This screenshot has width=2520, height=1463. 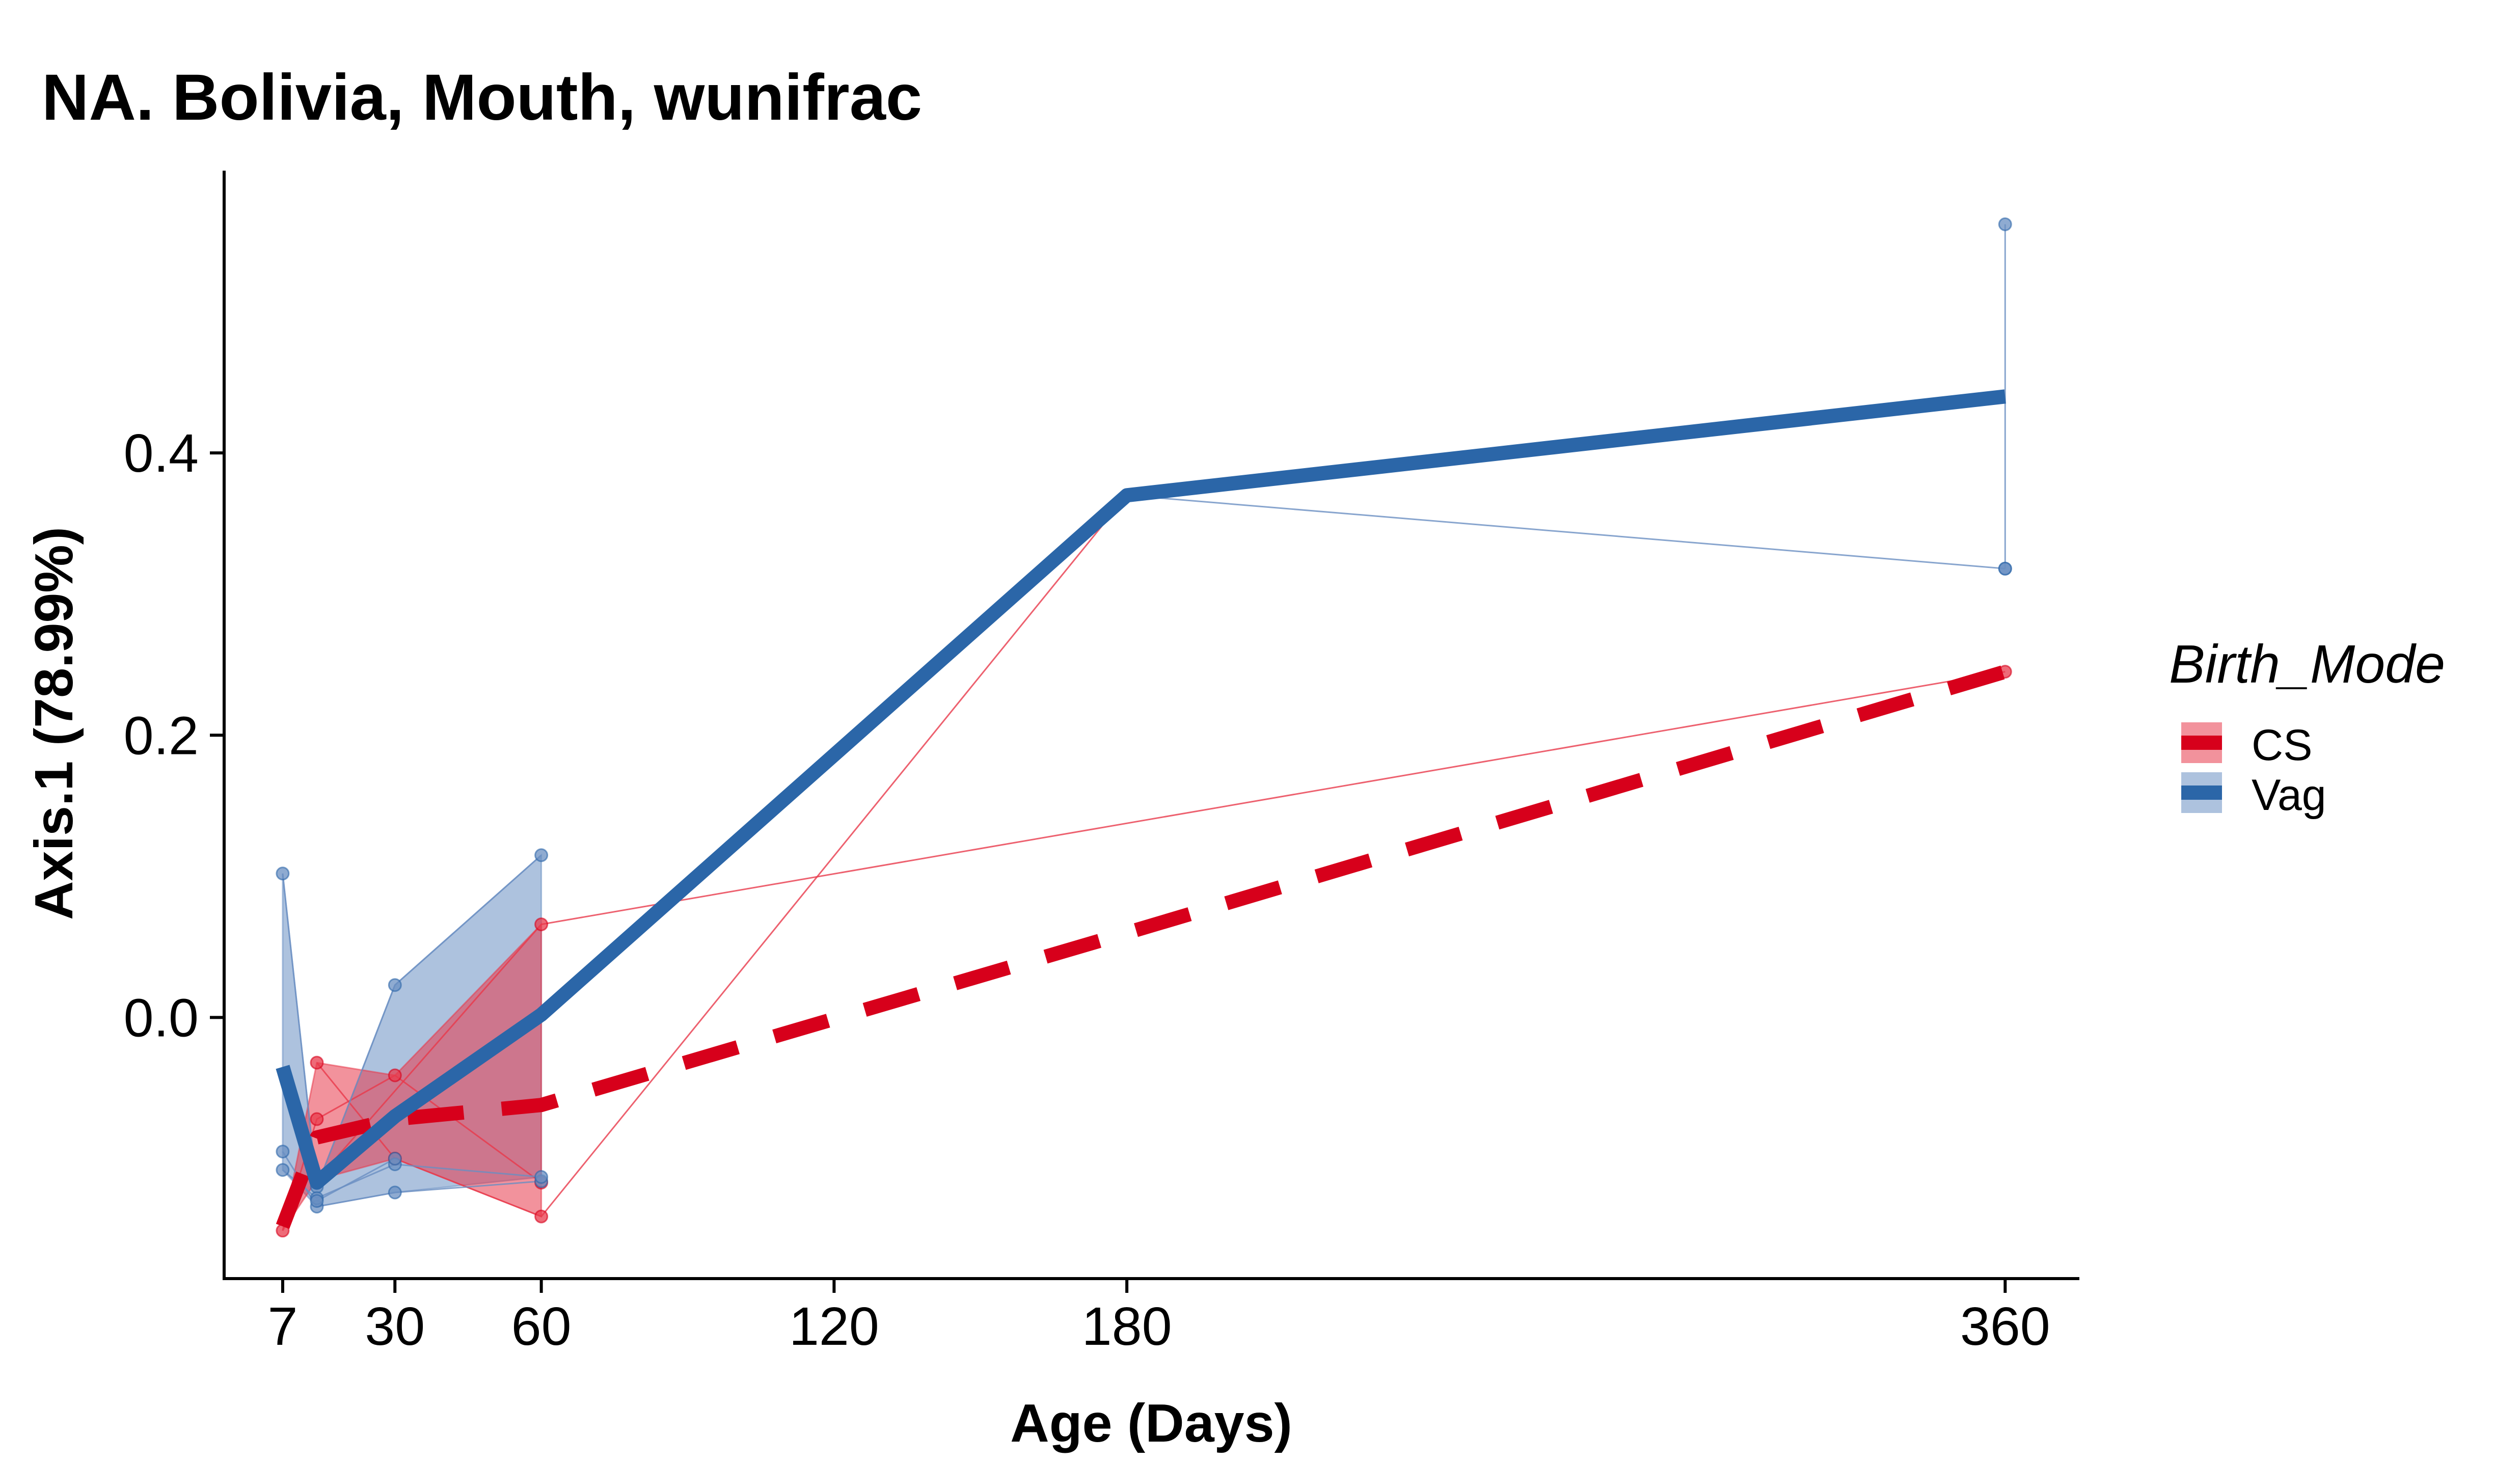 What do you see at coordinates (282, 1326) in the screenshot?
I see `x-tick-label: 7` at bounding box center [282, 1326].